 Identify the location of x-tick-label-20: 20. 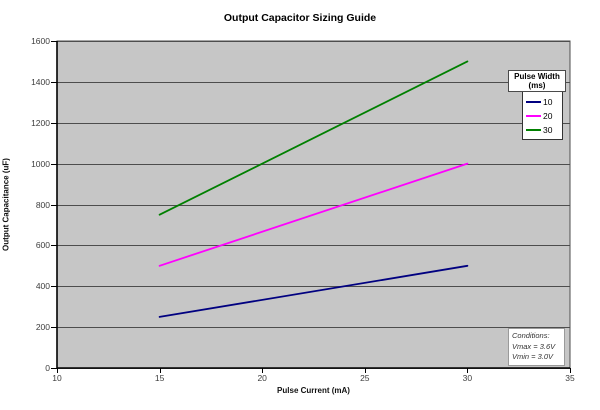
(262, 378).